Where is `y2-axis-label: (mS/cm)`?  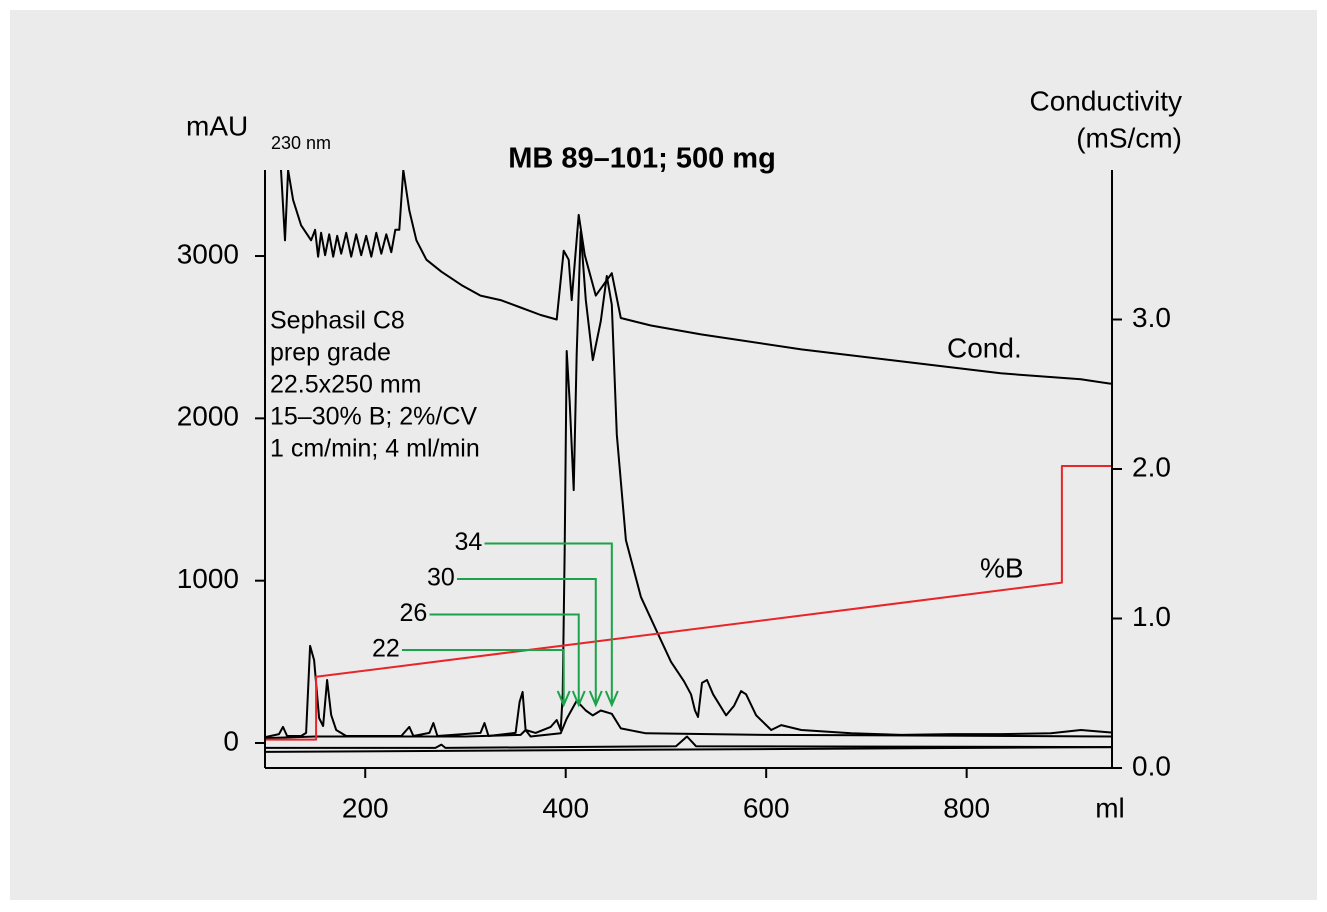
y2-axis-label: (mS/cm) is located at coordinates (1129, 137).